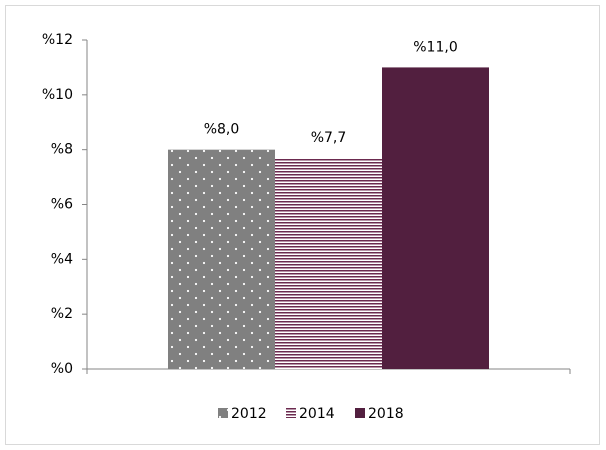  I want to click on data-label: %11,0, so click(435, 47).